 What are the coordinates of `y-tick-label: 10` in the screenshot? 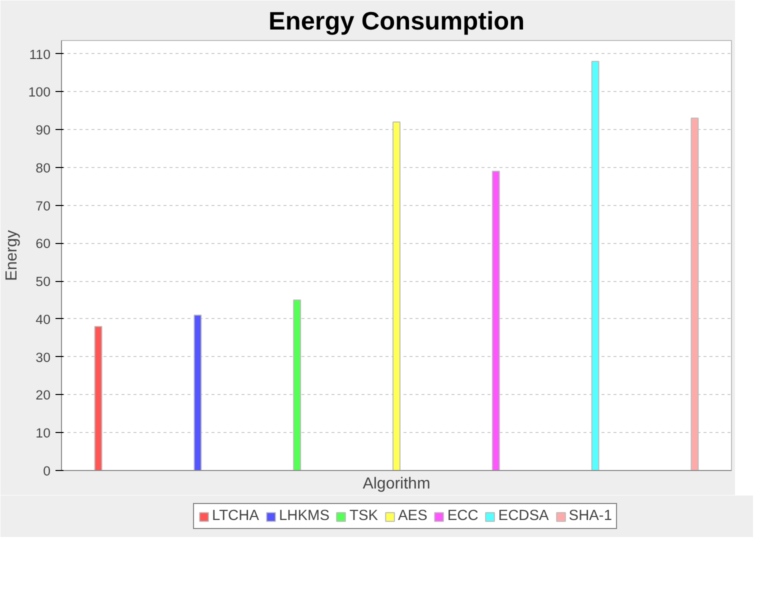 It's located at (43, 433).